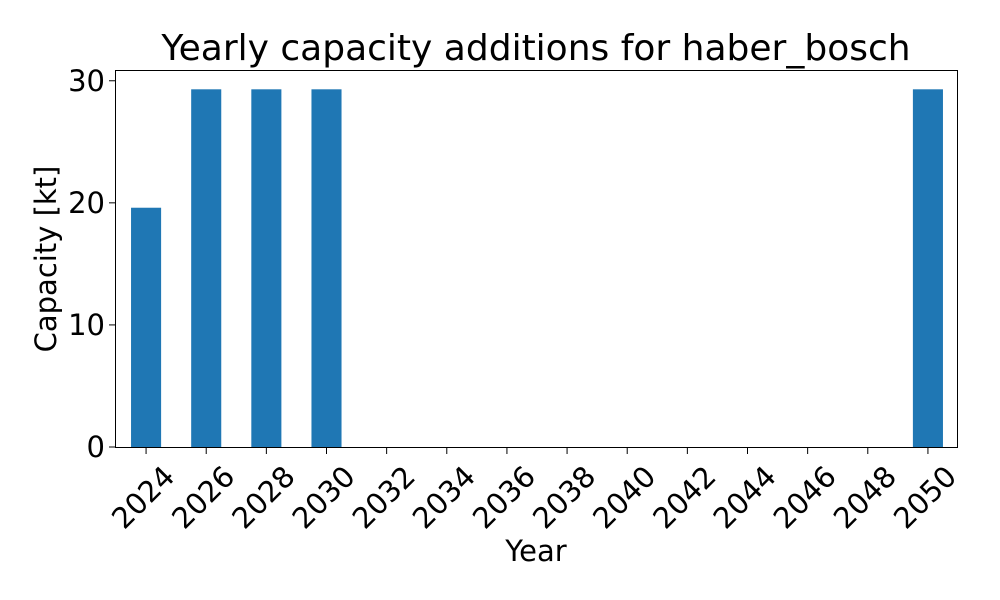  Describe the element at coordinates (805, 497) in the screenshot. I see `x-tick-label: 2046` at that location.